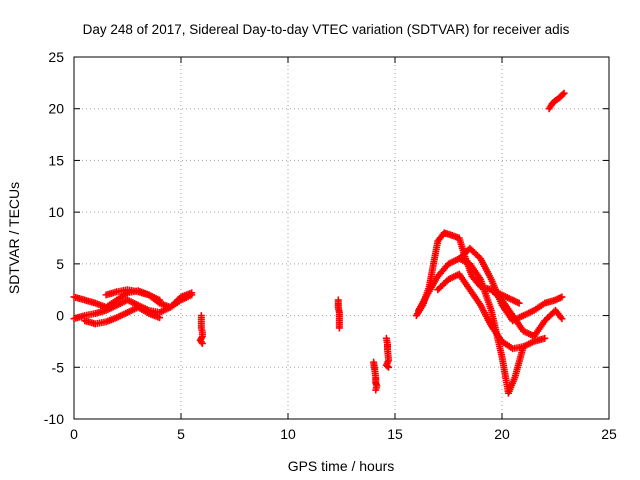 Image resolution: width=640 pixels, height=480 pixels. Describe the element at coordinates (609, 434) in the screenshot. I see `x-tick-label: 25` at that location.